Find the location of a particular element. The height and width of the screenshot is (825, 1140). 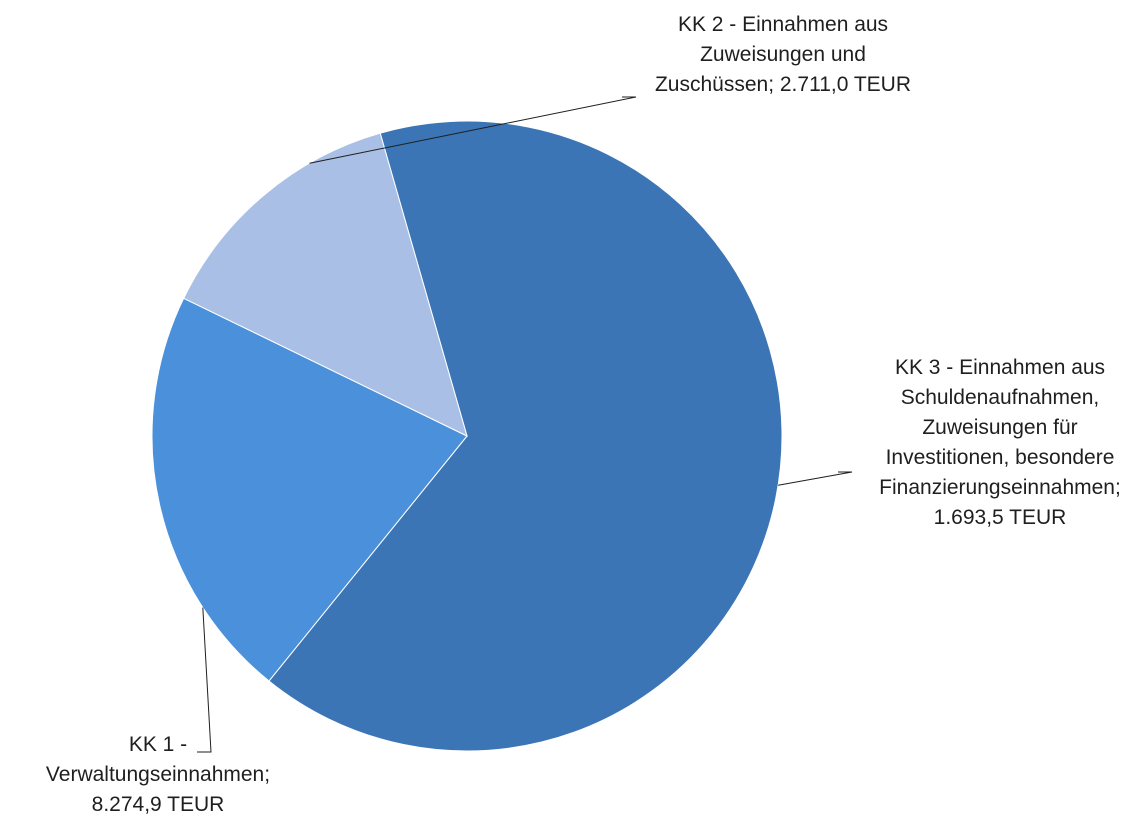

slice-label-kk2-line1: KK 2 - Einnahmen aus is located at coordinates (783, 24).